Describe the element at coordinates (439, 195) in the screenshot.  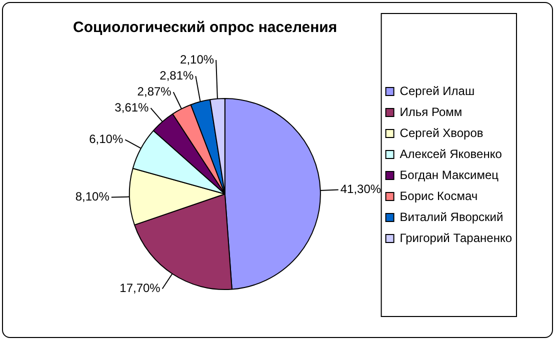
I see `legend-label: Борис Космач` at that location.